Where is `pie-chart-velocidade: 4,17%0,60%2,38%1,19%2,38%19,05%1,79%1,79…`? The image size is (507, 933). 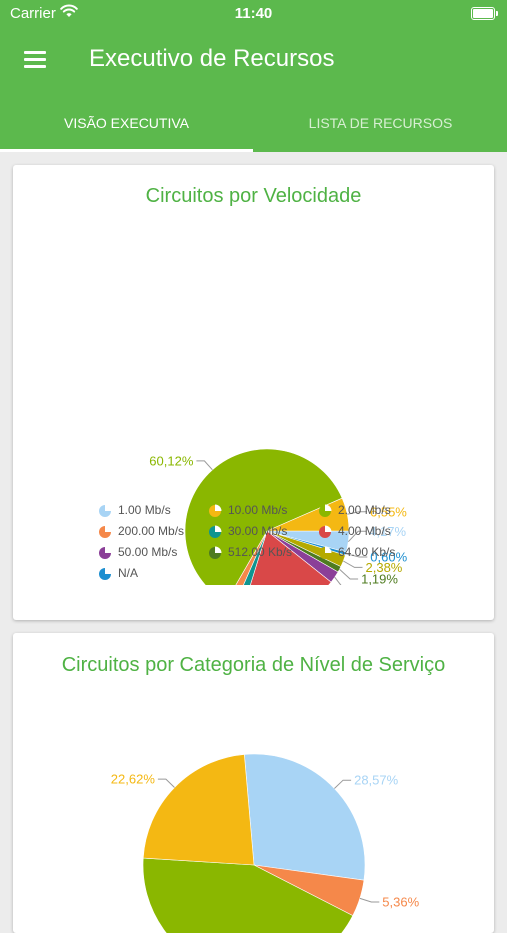
pie-chart-velocidade: 4,17%0,60%2,38%1,19%2,38%19,05%1,79%1,79… is located at coordinates (278, 517).